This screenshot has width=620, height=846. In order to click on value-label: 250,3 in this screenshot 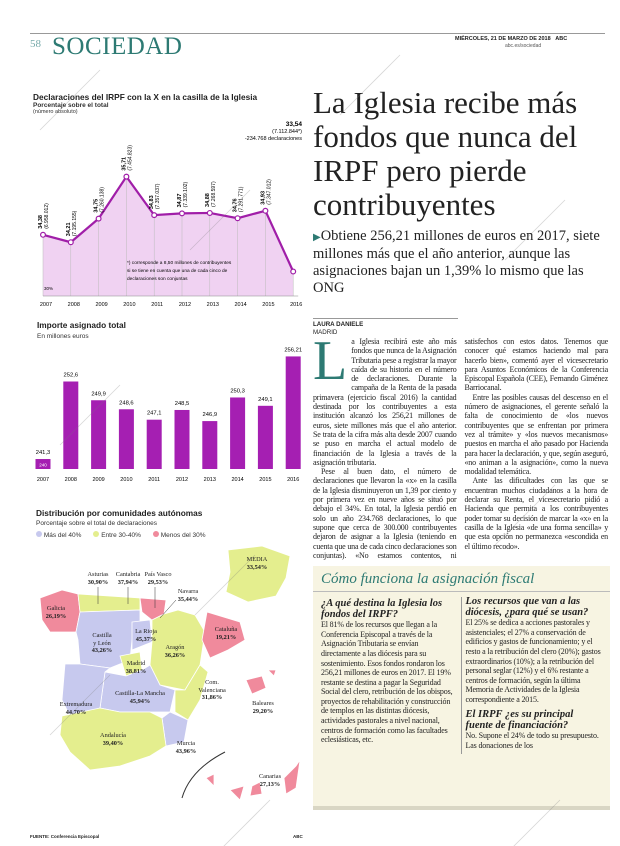, I will do `click(237, 391)`.